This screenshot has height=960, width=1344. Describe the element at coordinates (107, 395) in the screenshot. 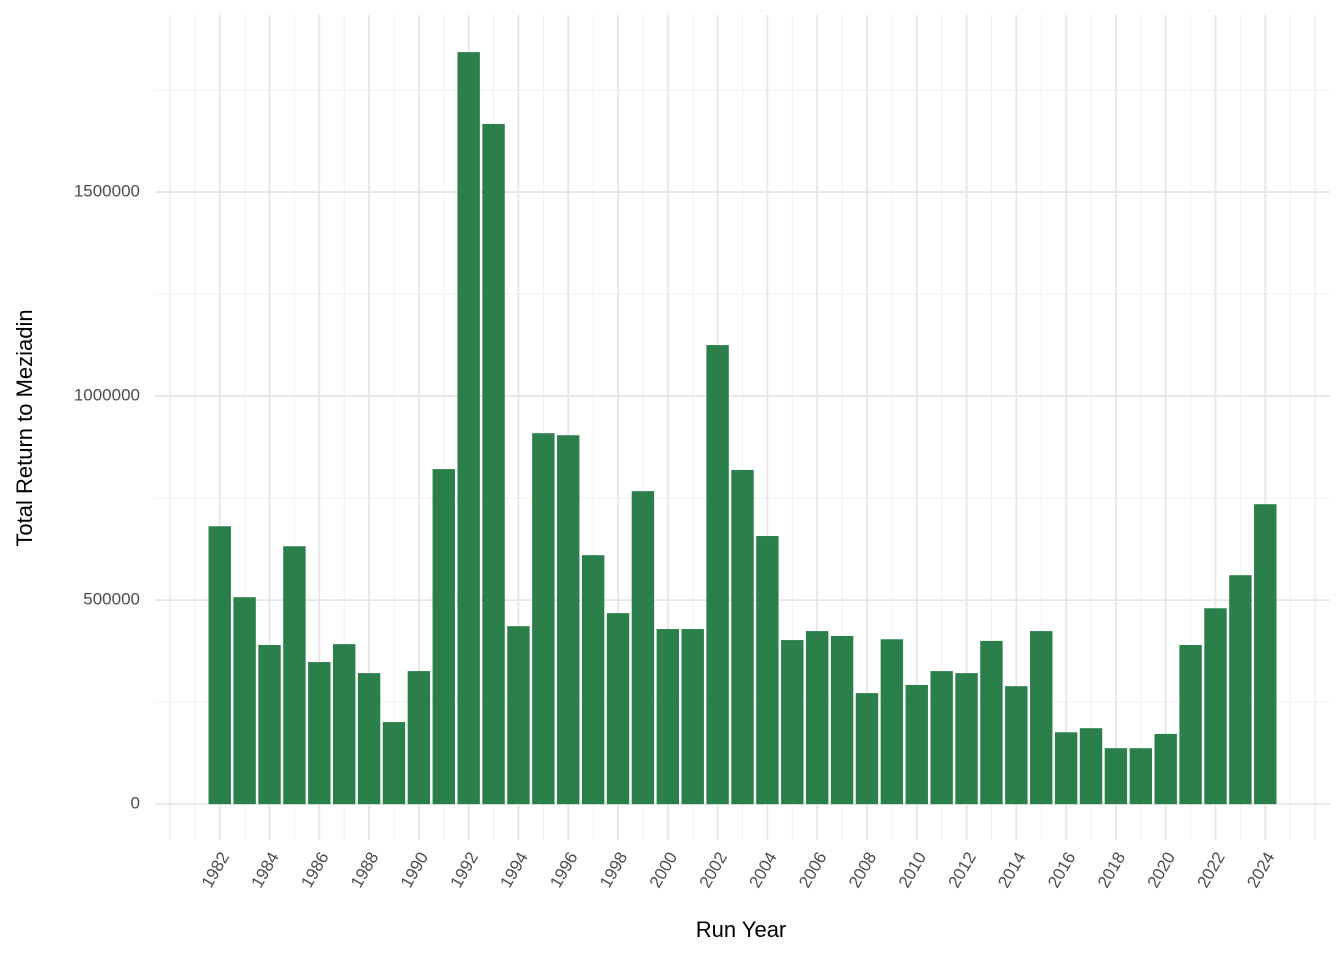

I see `y-tick-label: 1000000` at that location.